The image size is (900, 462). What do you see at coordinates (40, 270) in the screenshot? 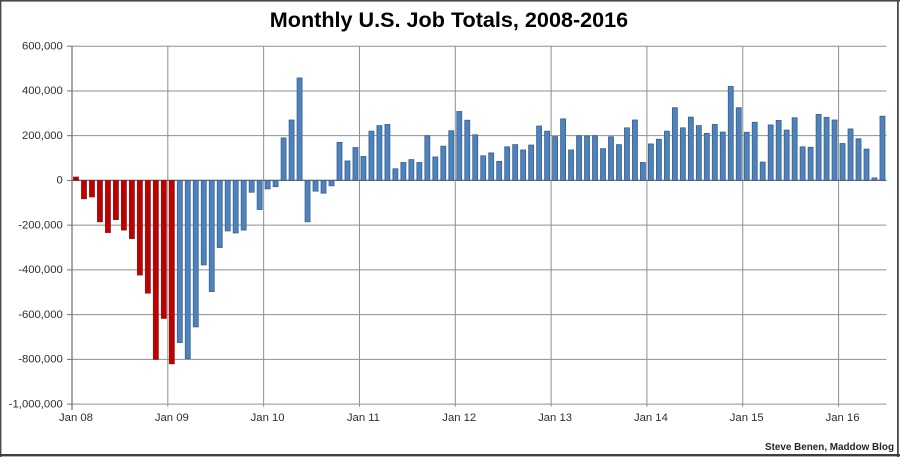
I see `svg-text: -400,000` at bounding box center [40, 270].